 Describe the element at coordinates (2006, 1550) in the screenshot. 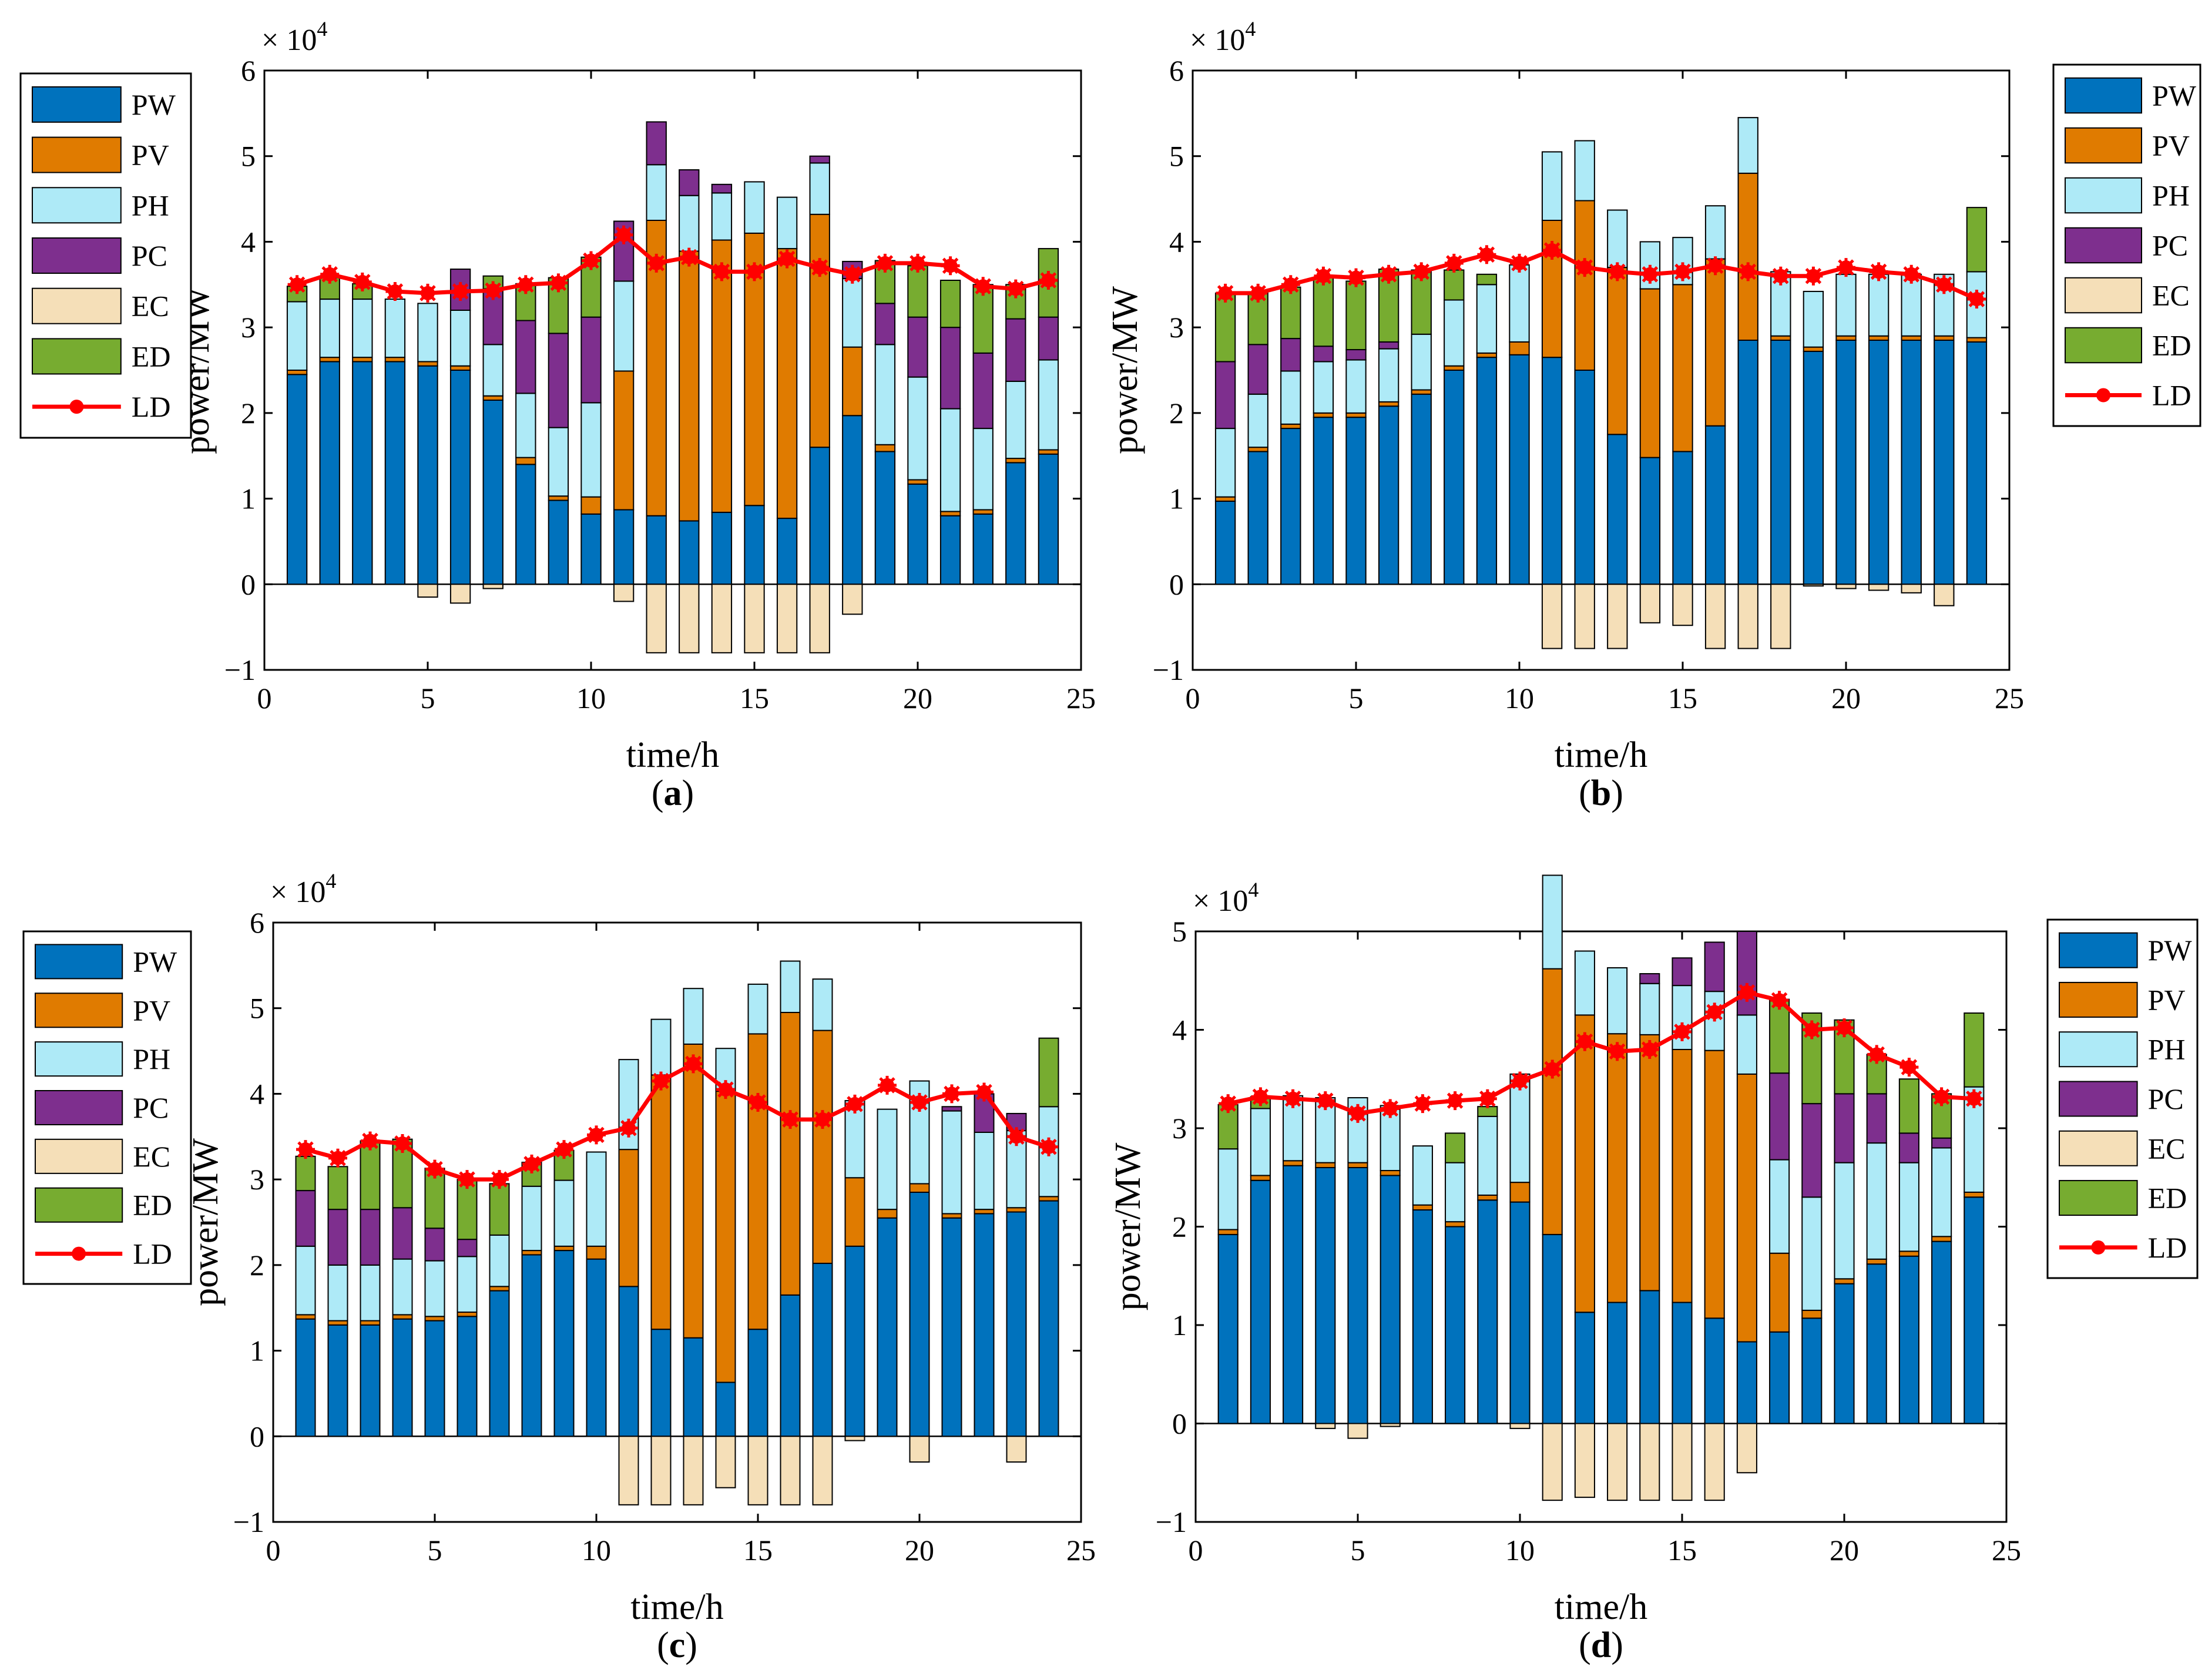

I see `x-tick-label: 25` at that location.